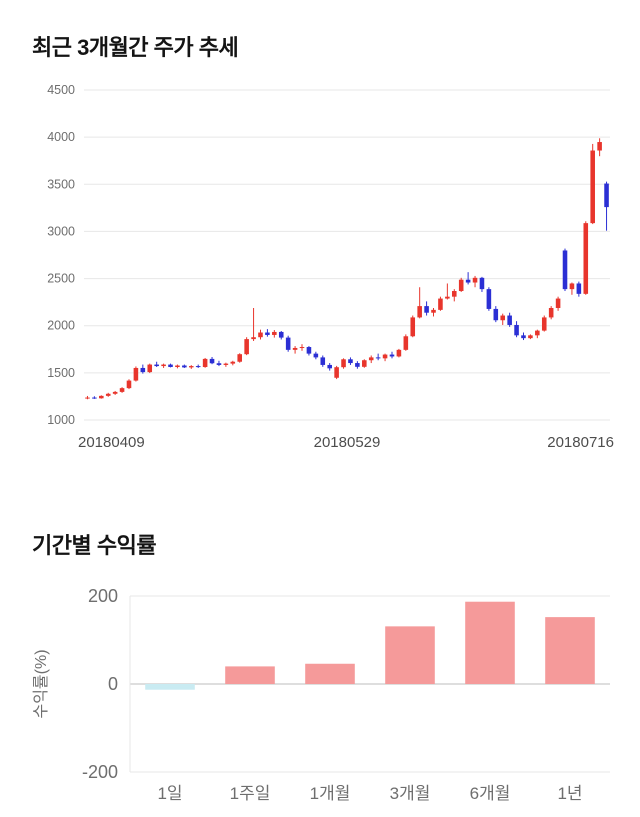 Image resolution: width=640 pixels, height=817 pixels. Describe the element at coordinates (169, 793) in the screenshot. I see `x-category-label: 1일` at that location.